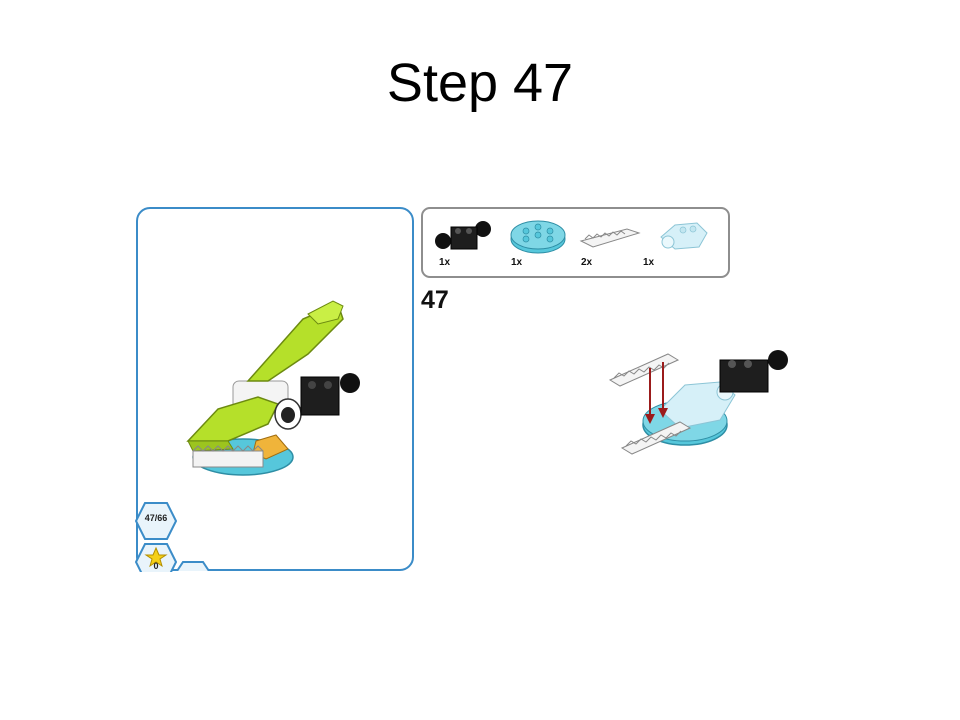 Image resolution: width=960 pixels, height=720 pixels. What do you see at coordinates (610, 238) in the screenshot?
I see `white-rack-tile-icon` at bounding box center [610, 238].